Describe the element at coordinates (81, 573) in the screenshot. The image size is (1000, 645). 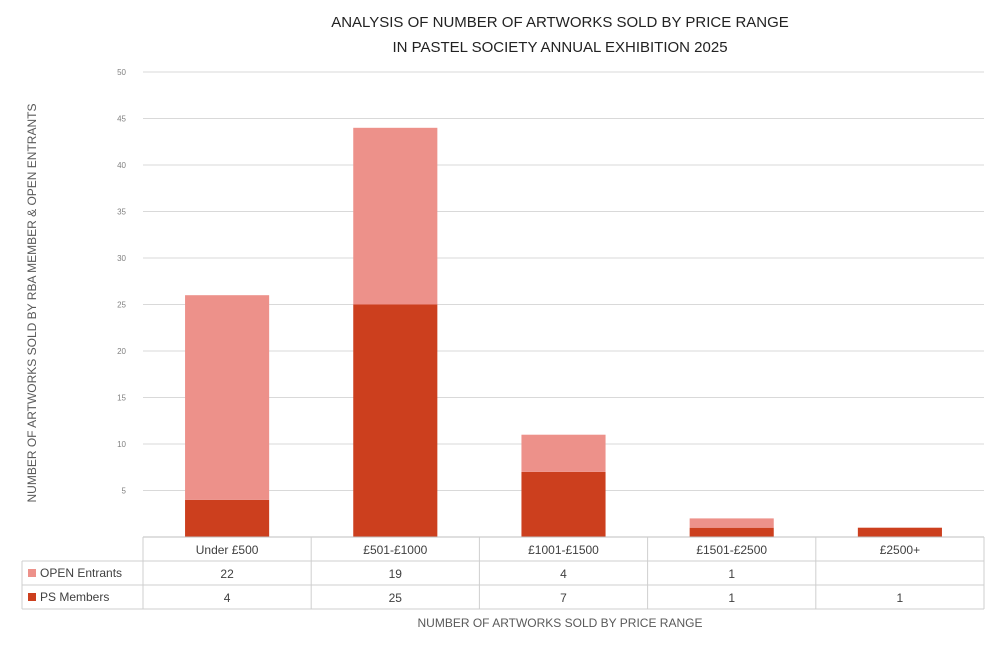
I see `legend-label-open-entrants: OPEN Entrants` at that location.